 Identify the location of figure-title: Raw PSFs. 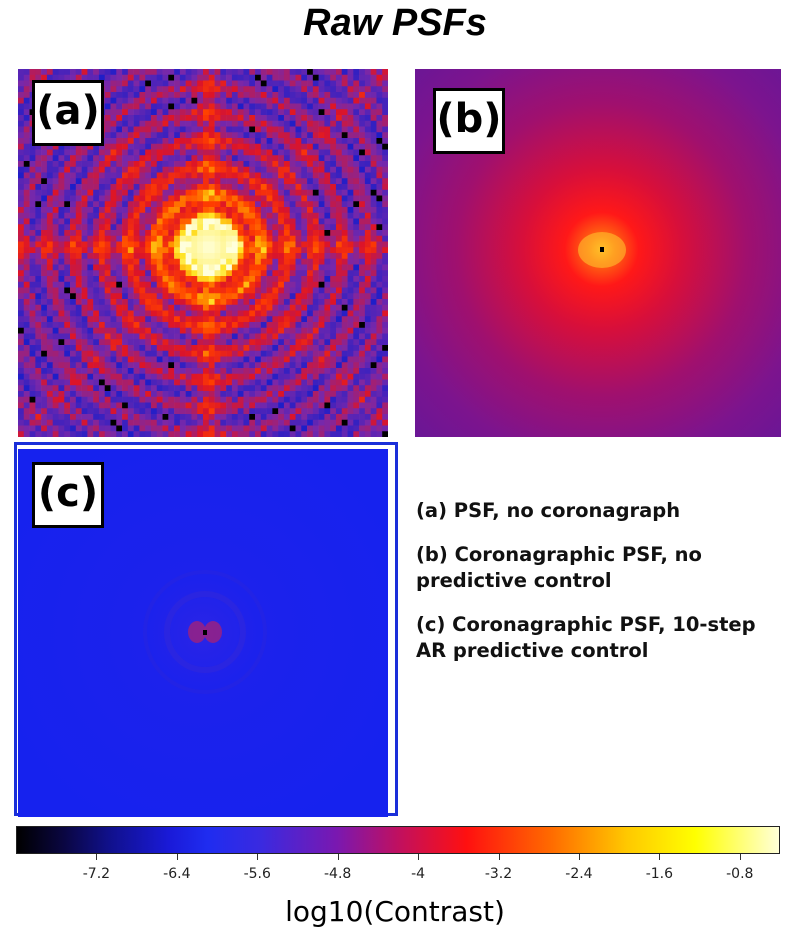
(395, 23).